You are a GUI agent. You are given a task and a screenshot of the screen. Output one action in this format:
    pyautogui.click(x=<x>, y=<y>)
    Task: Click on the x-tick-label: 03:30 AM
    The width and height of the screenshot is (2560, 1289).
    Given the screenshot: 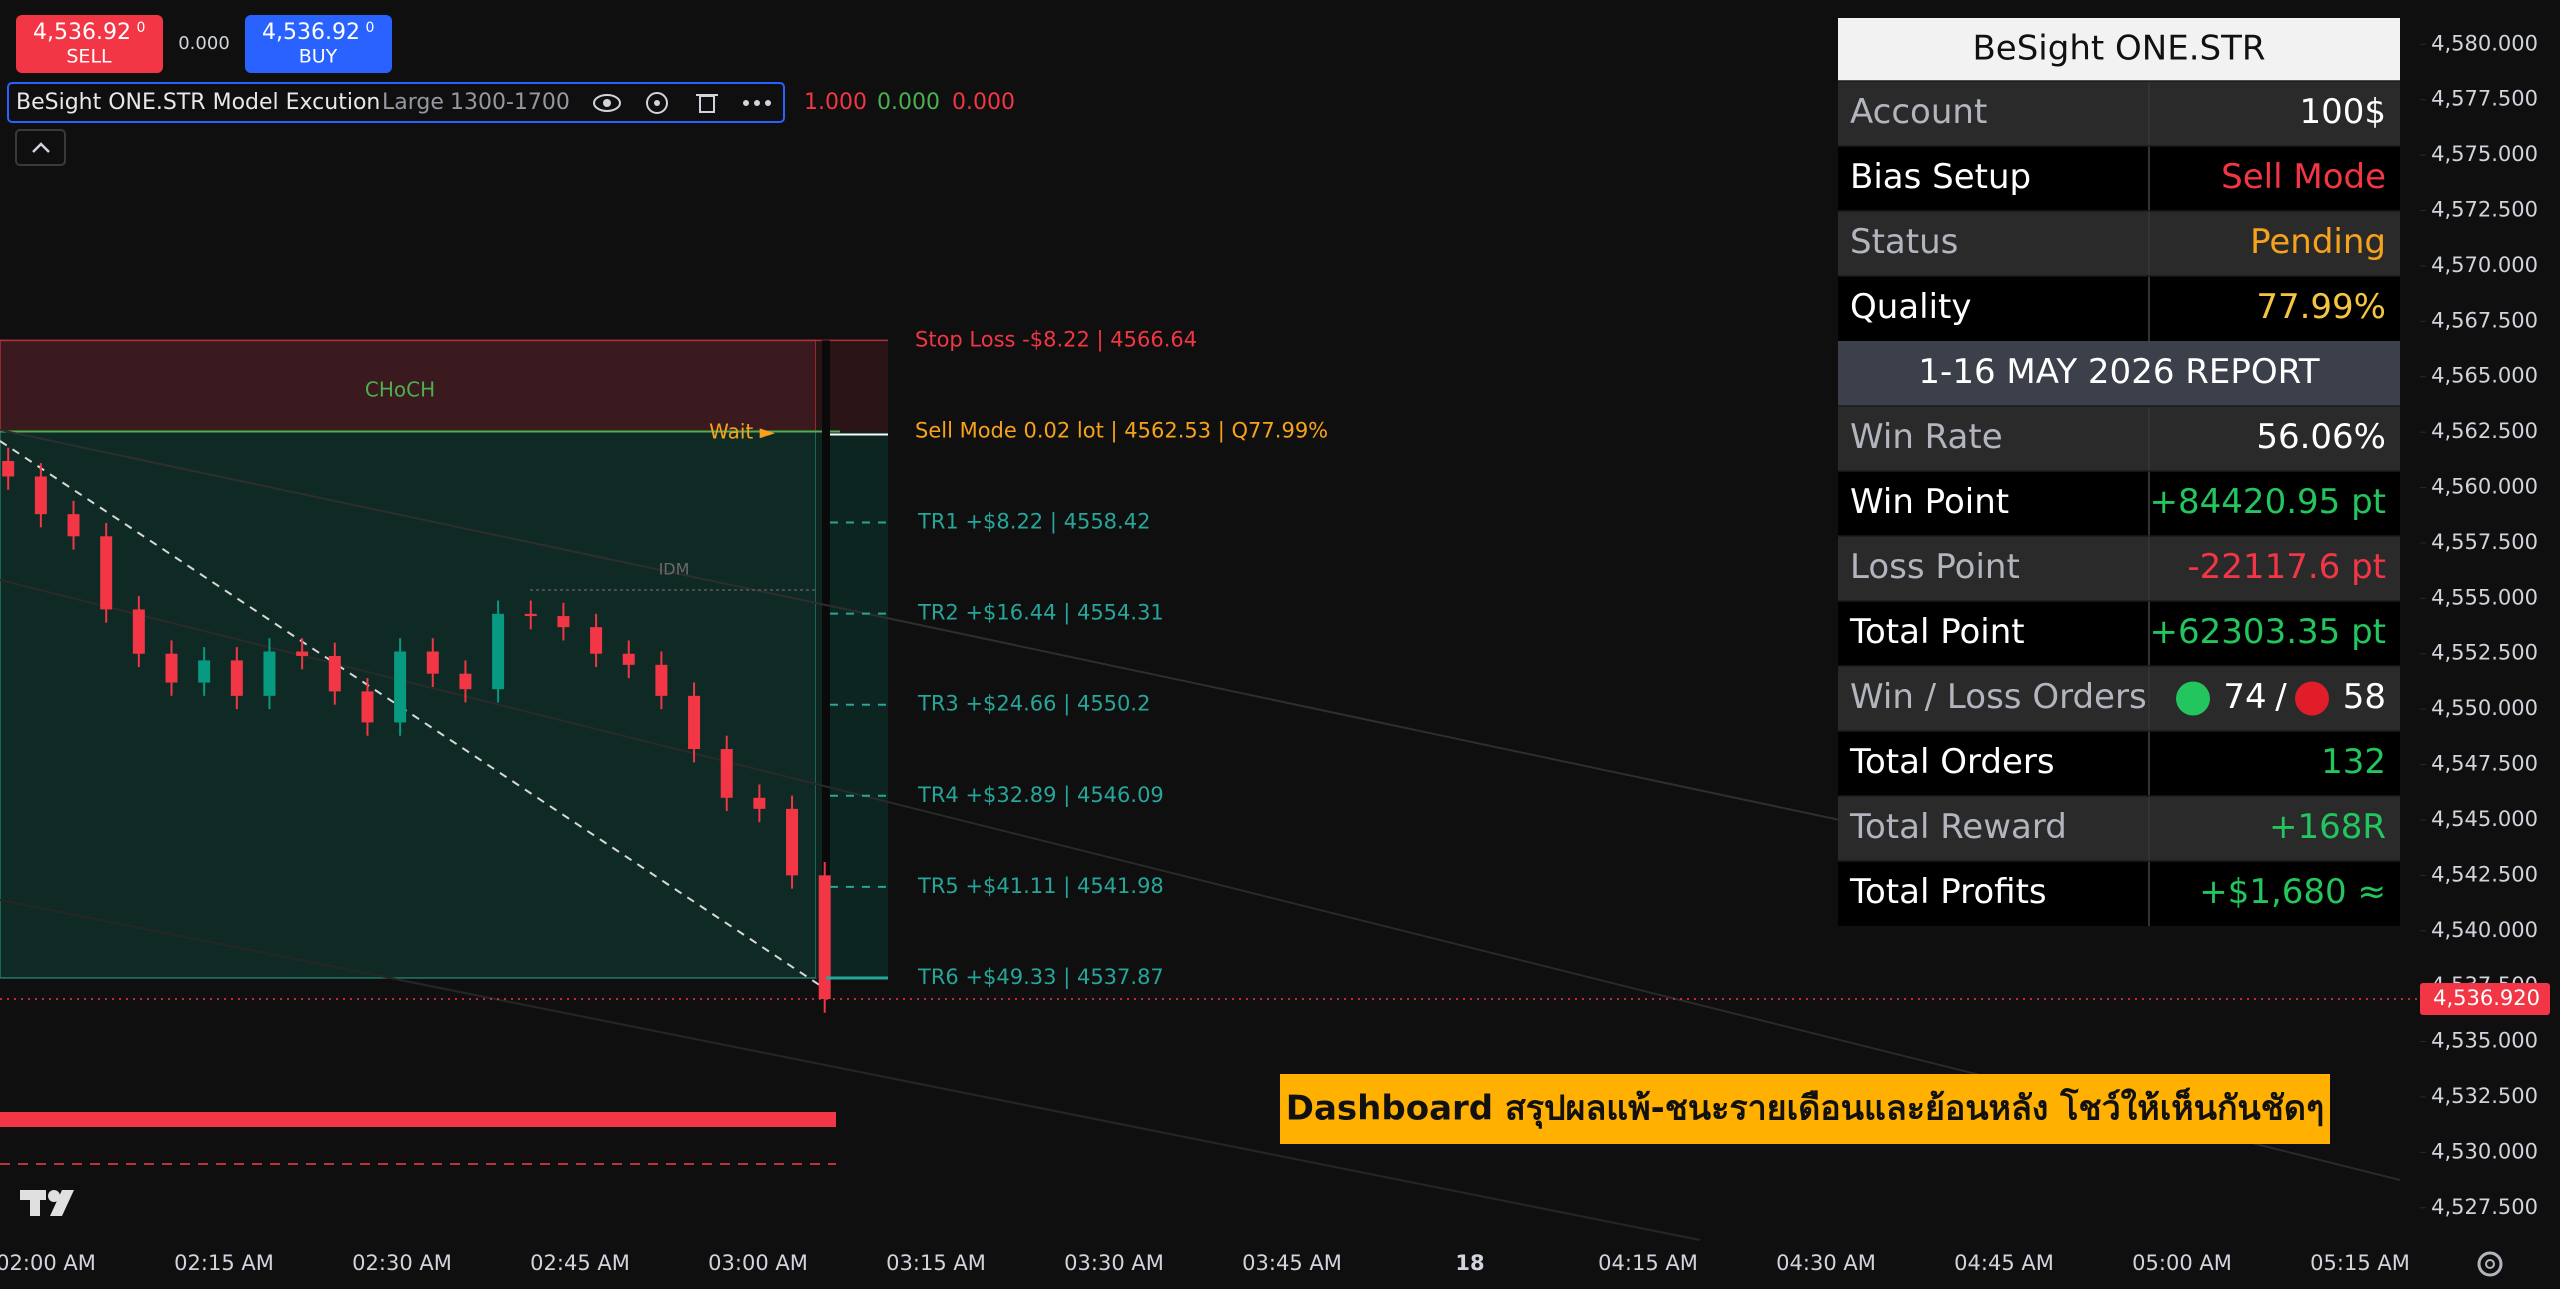 What is the action you would take?
    pyautogui.click(x=1114, y=1263)
    